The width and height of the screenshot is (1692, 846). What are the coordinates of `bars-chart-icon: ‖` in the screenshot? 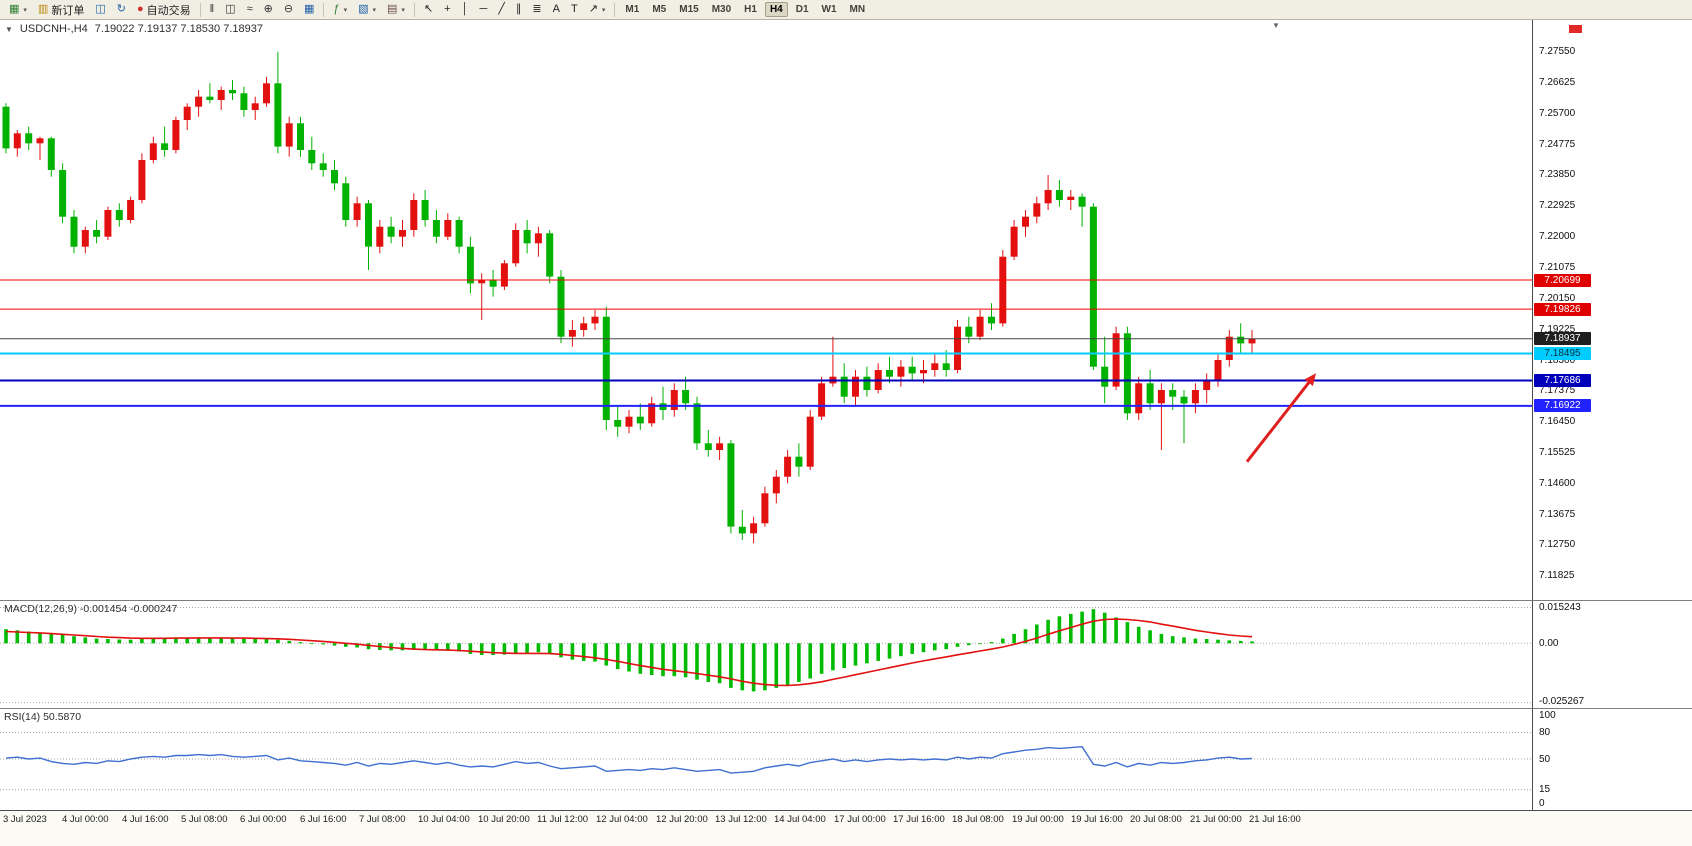 It's located at (212, 9).